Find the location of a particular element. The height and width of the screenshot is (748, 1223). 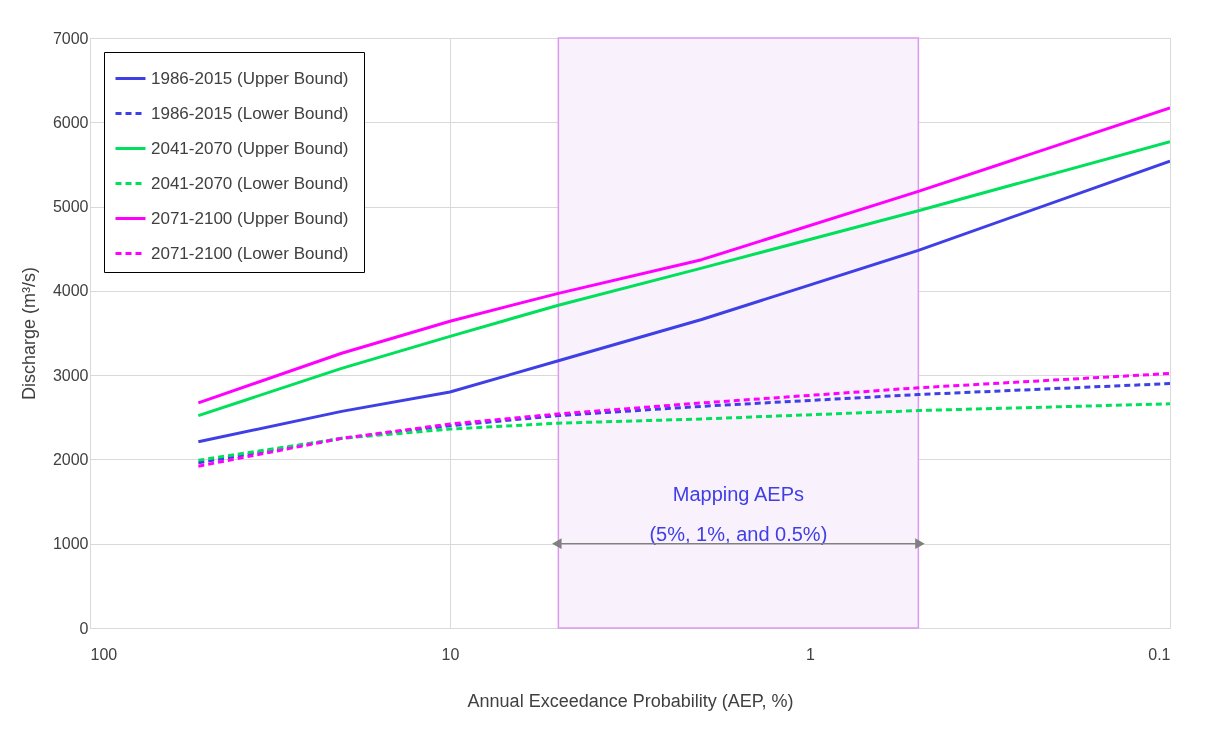

y-tick-label: 4000 is located at coordinates (70, 291).